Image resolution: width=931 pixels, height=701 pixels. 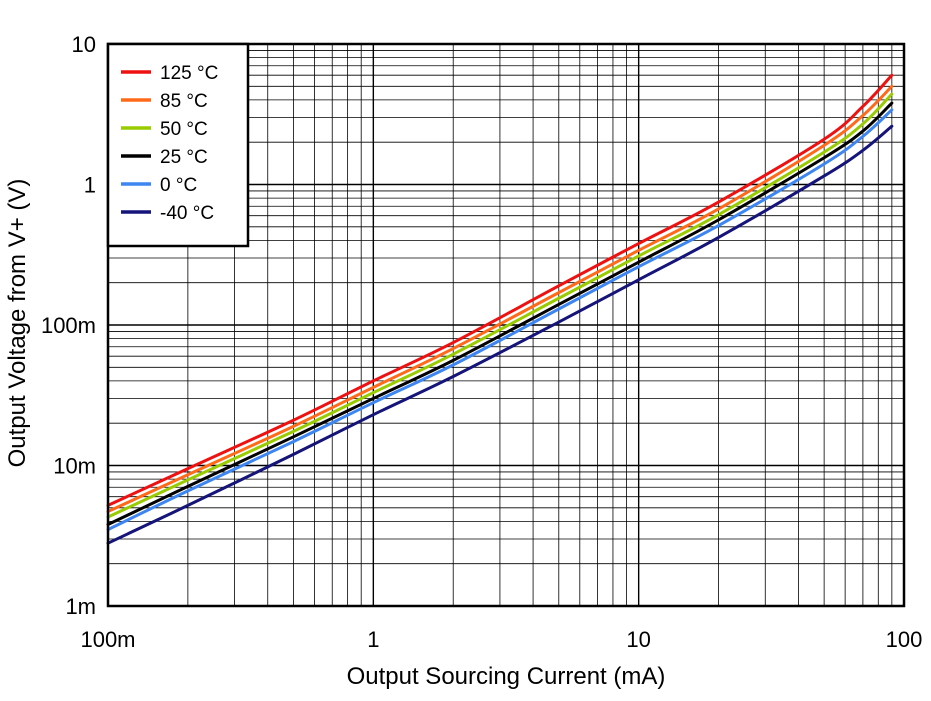 I want to click on y-tick-labels: 1m 10m 100m 1 10, so click(x=68, y=325).